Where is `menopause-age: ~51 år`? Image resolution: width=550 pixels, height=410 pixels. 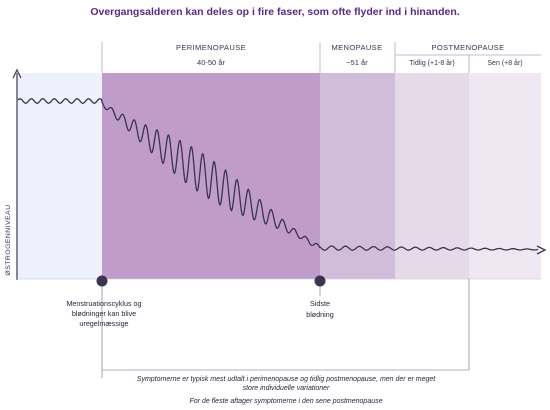 menopause-age: ~51 år is located at coordinates (357, 62).